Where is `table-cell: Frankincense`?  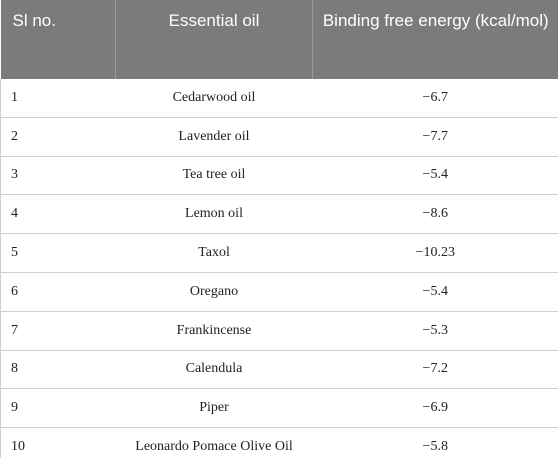
table-cell: Frankincense is located at coordinates (214, 331).